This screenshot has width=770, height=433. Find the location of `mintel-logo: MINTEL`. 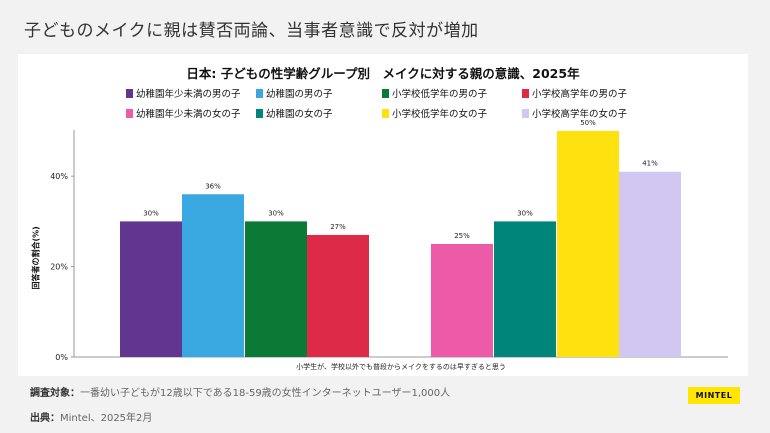

mintel-logo: MINTEL is located at coordinates (714, 395).